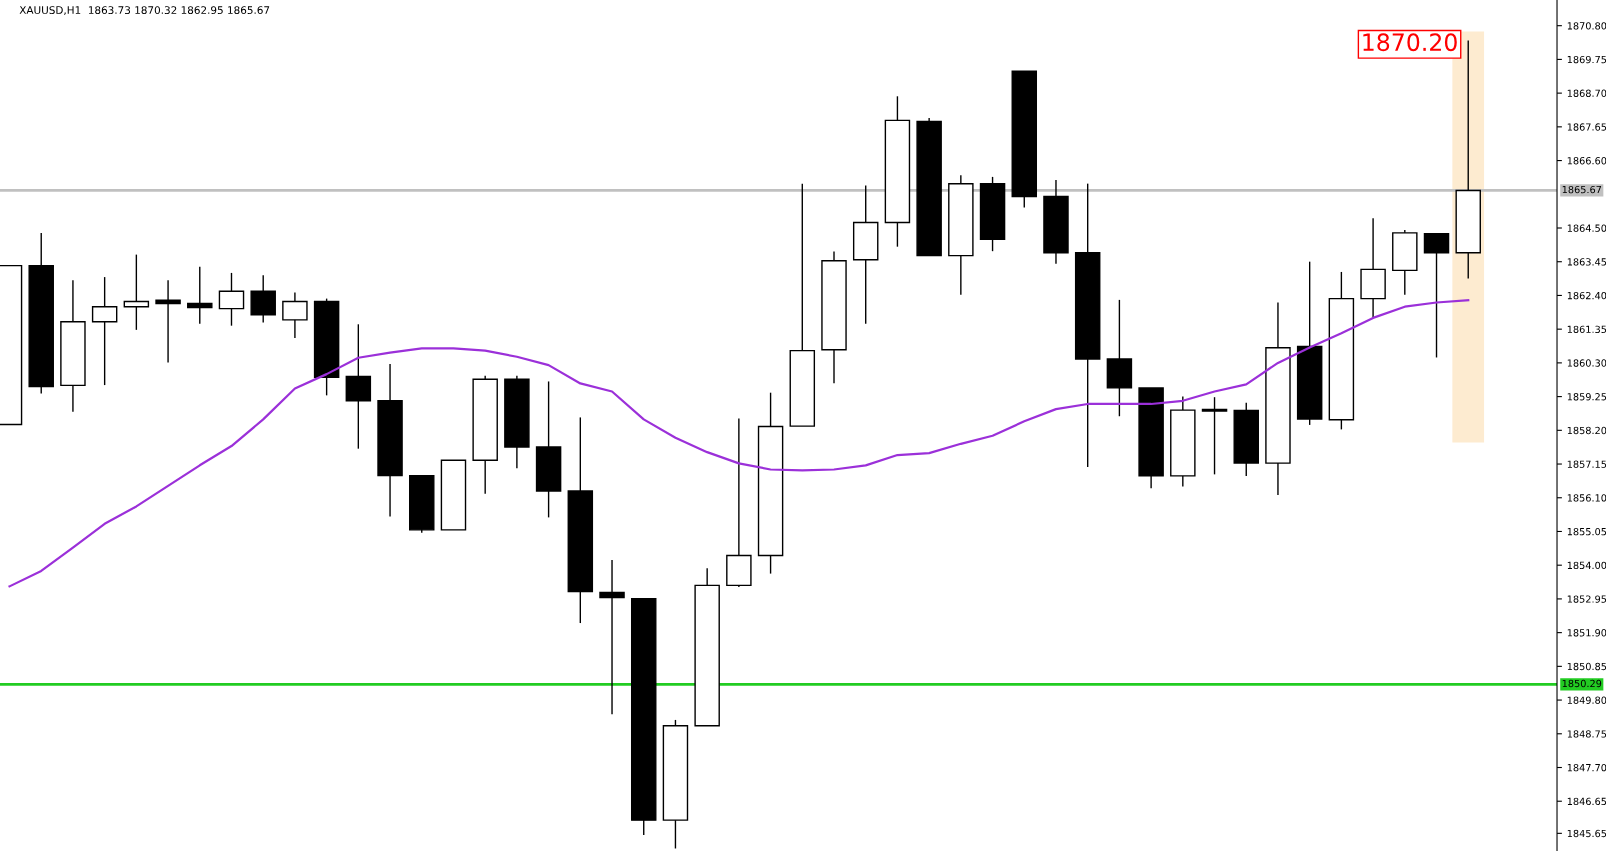  Describe the element at coordinates (1586, 363) in the screenshot. I see `y-tick-label: 1860.30` at that location.